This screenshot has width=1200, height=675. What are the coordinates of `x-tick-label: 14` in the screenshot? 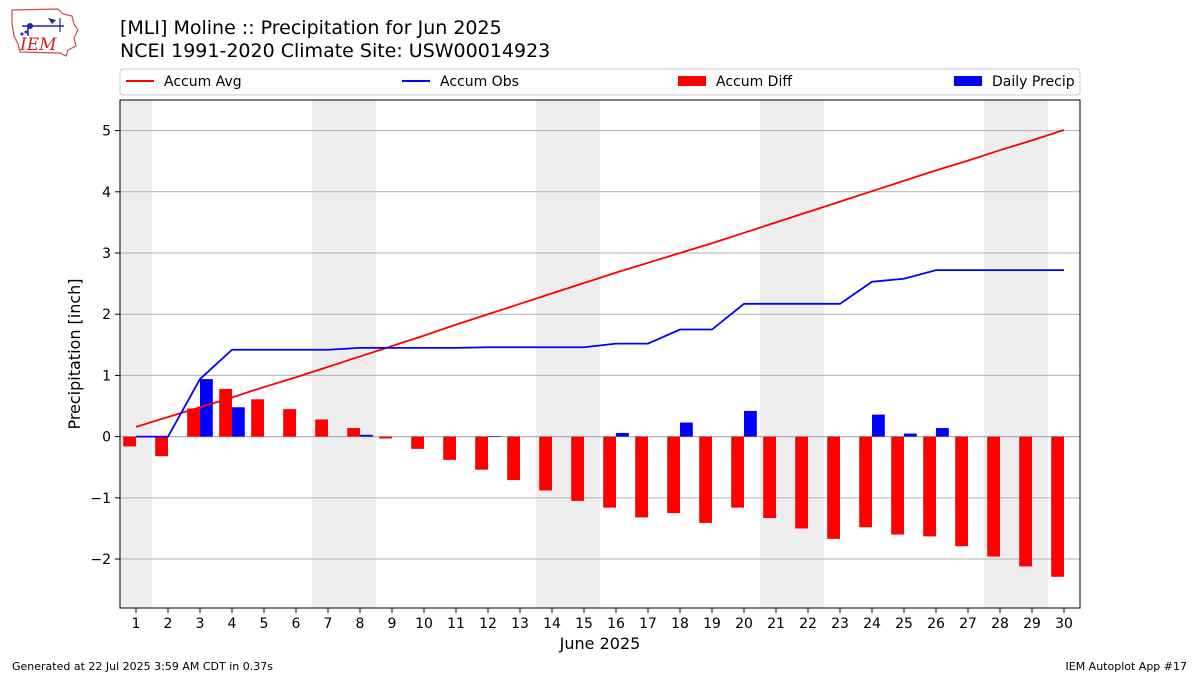 It's located at (552, 624).